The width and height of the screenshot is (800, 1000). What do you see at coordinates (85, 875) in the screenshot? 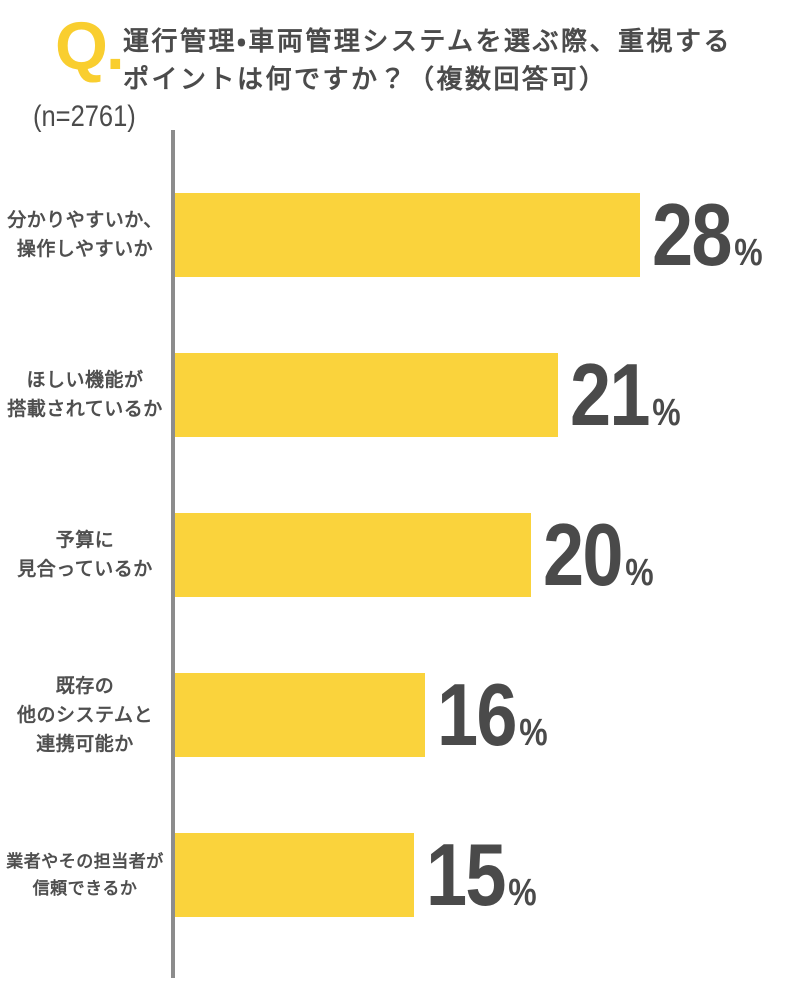
I see `category-label: 業者やその担当者が 信頼できるか` at bounding box center [85, 875].